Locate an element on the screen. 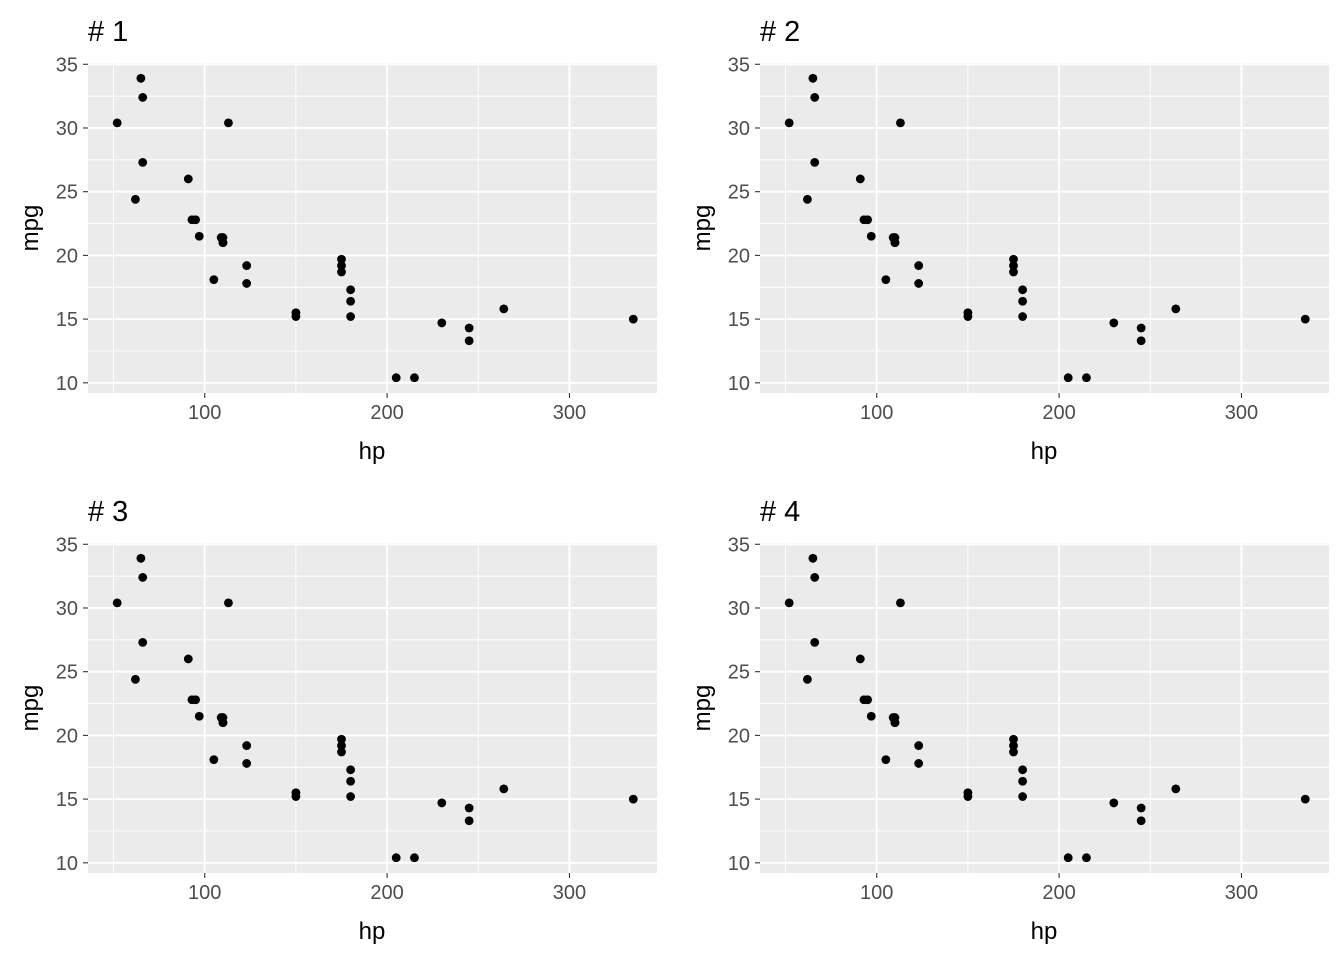  chart-title: # 4 is located at coordinates (780, 512).